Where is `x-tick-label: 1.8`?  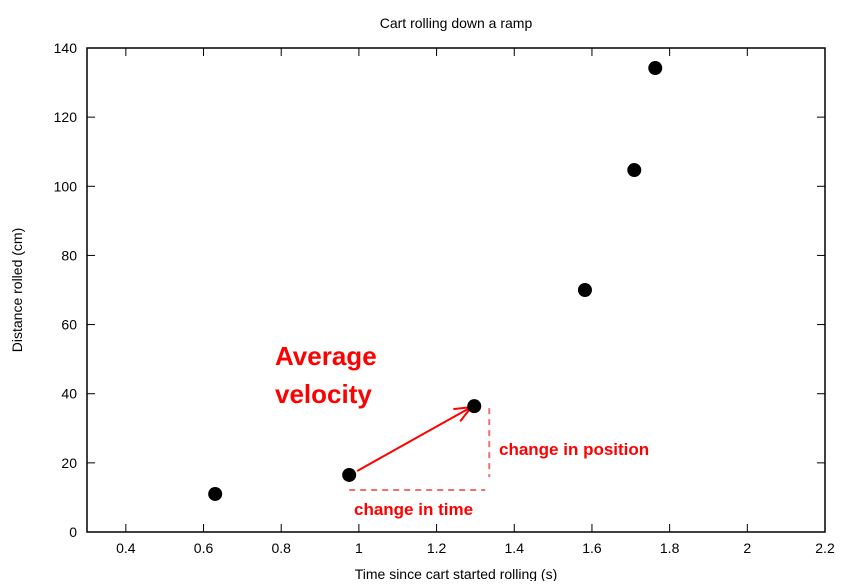
x-tick-label: 1.8 is located at coordinates (670, 548).